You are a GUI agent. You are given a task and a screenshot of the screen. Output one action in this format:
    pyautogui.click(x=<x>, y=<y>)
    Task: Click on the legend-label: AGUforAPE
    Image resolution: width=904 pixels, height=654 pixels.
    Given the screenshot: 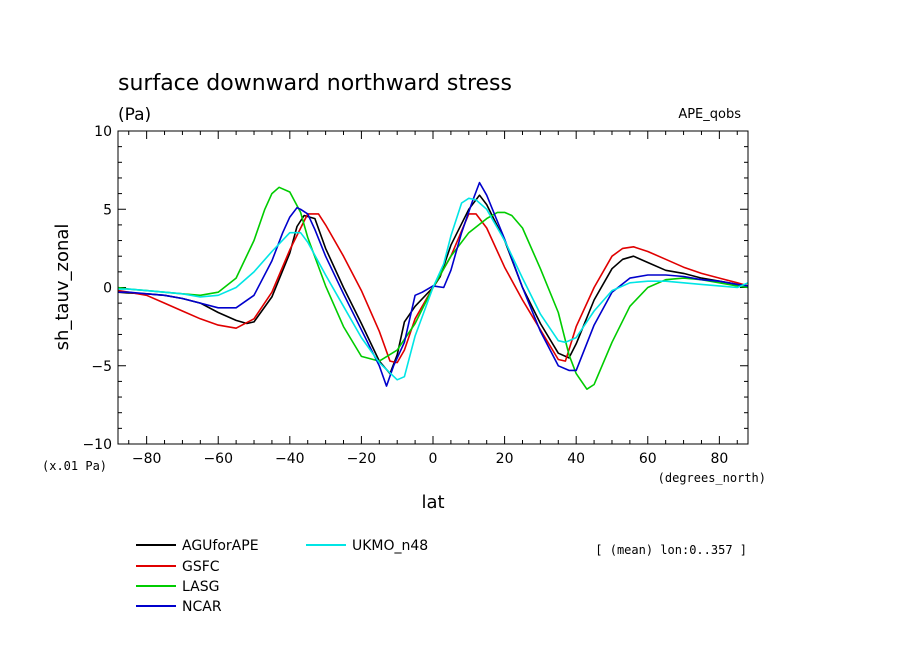 What is the action you would take?
    pyautogui.click(x=220, y=546)
    